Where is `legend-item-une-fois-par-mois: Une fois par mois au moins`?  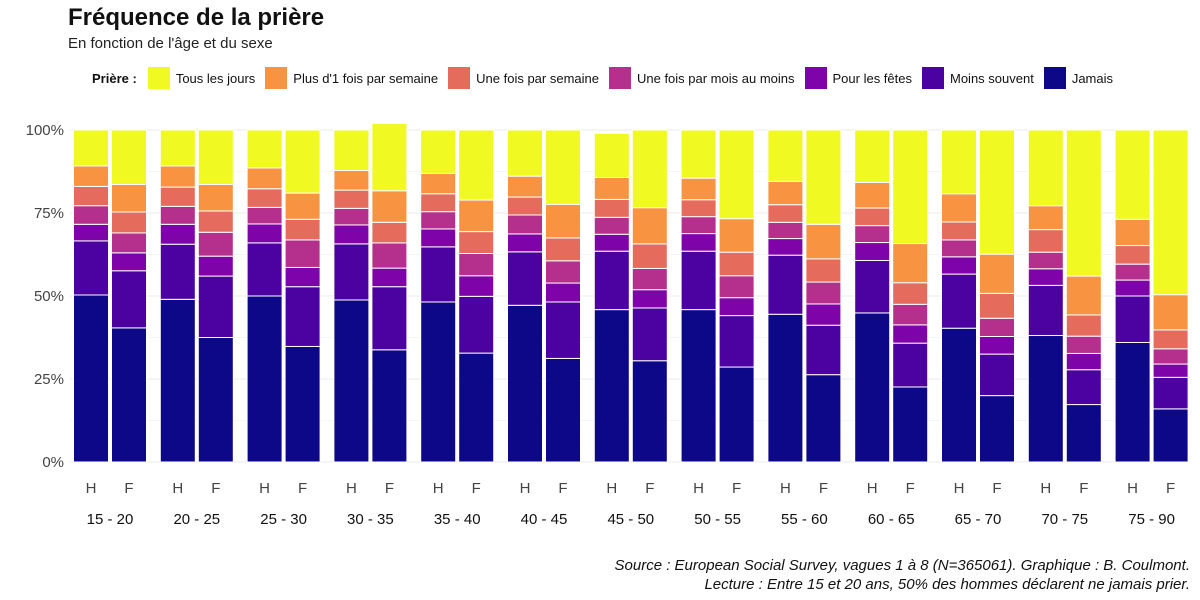
legend-item-une-fois-par-mois: Une fois par mois au moins is located at coordinates (701, 78).